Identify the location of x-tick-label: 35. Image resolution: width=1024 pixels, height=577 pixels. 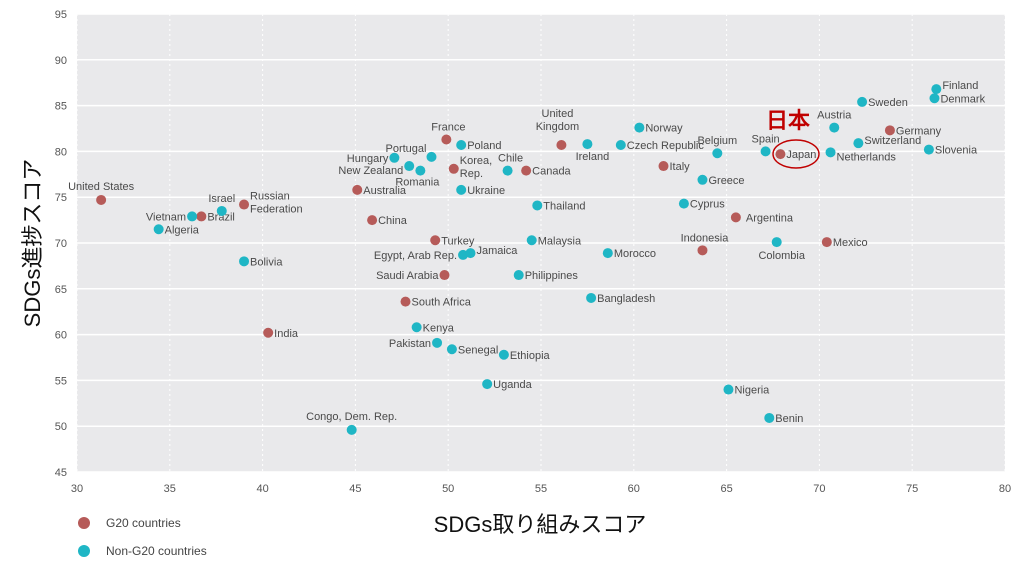
(170, 489).